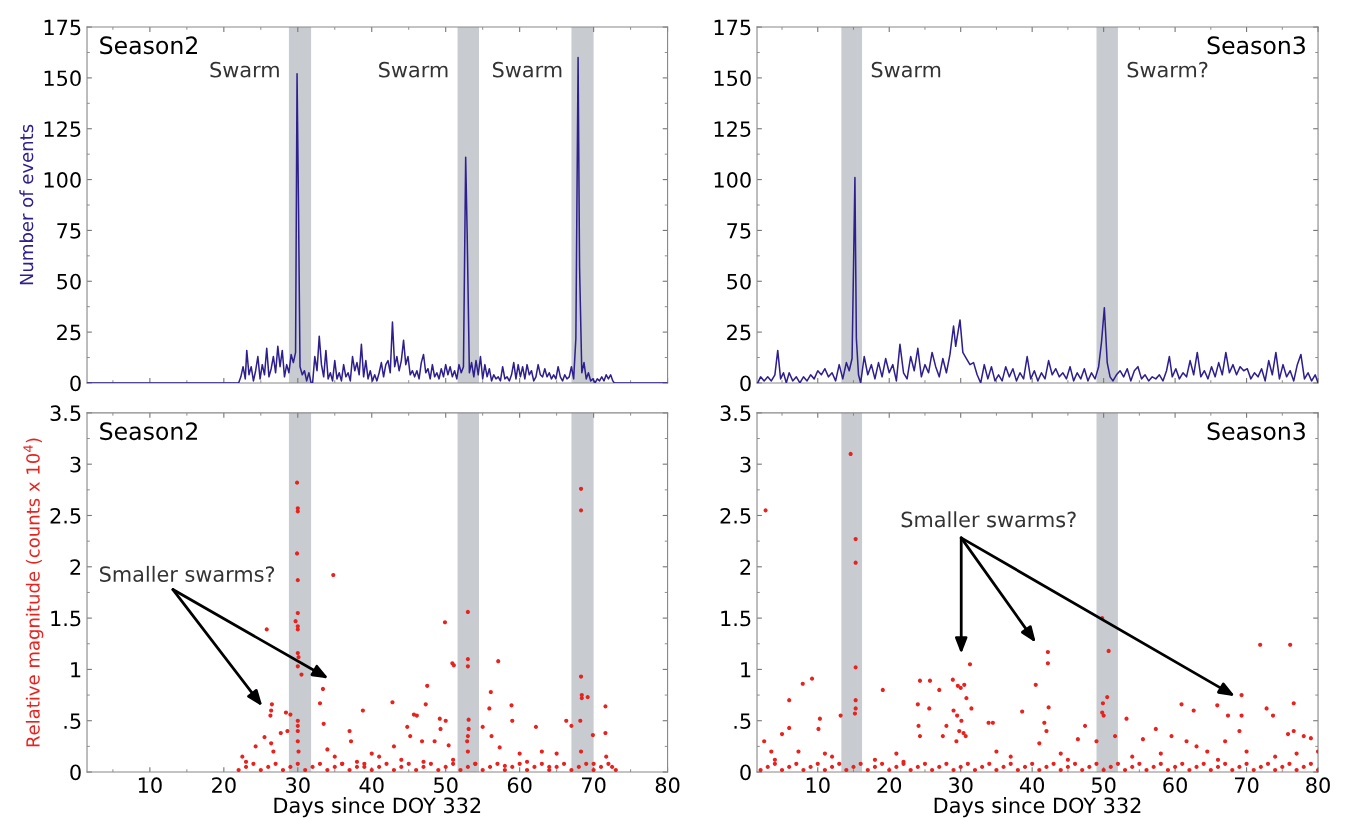  I want to click on y-axis-title: Number of events, so click(26, 204).